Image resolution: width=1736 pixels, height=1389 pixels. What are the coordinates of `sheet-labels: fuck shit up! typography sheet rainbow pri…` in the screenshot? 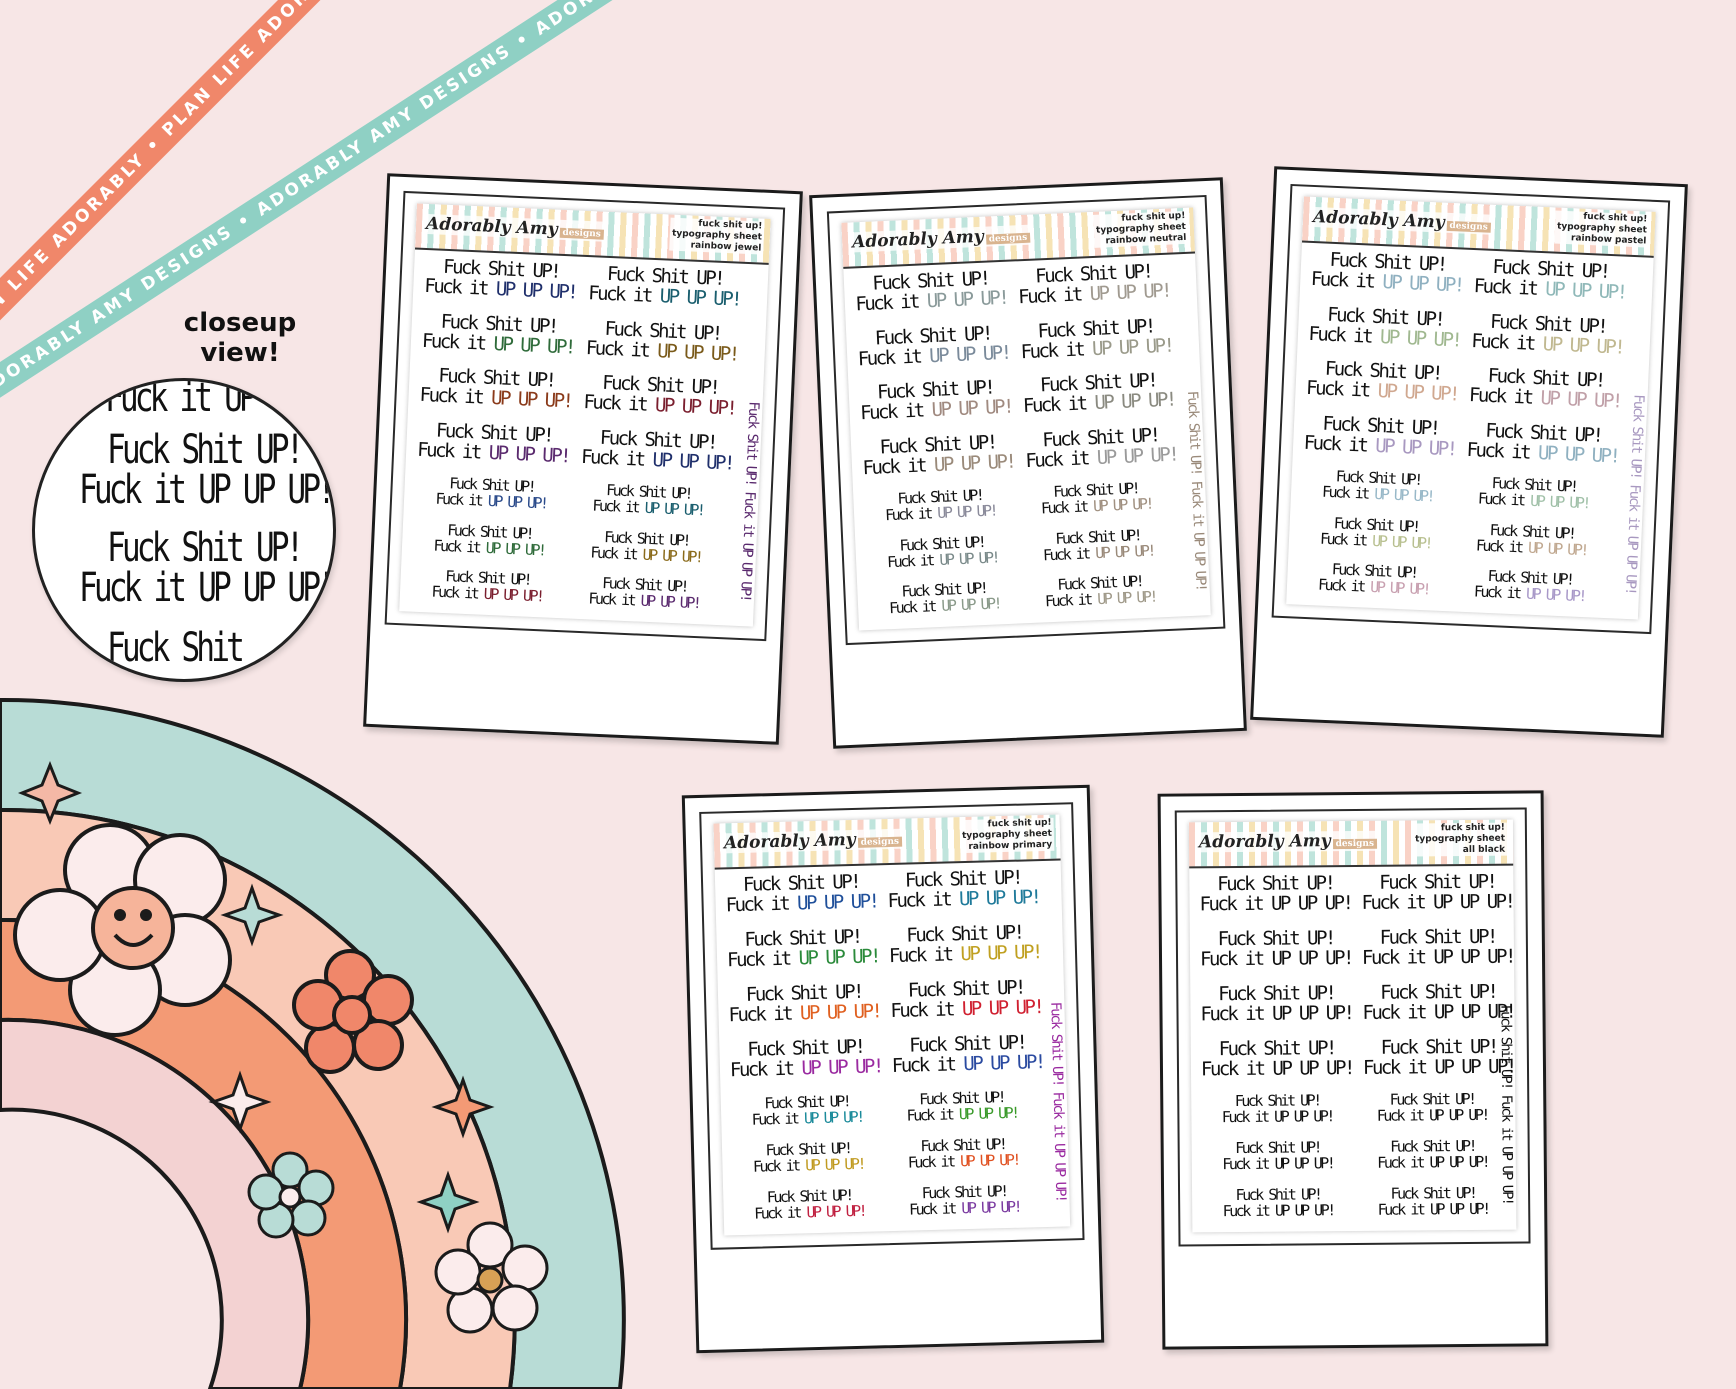 It's located at (1007, 835).